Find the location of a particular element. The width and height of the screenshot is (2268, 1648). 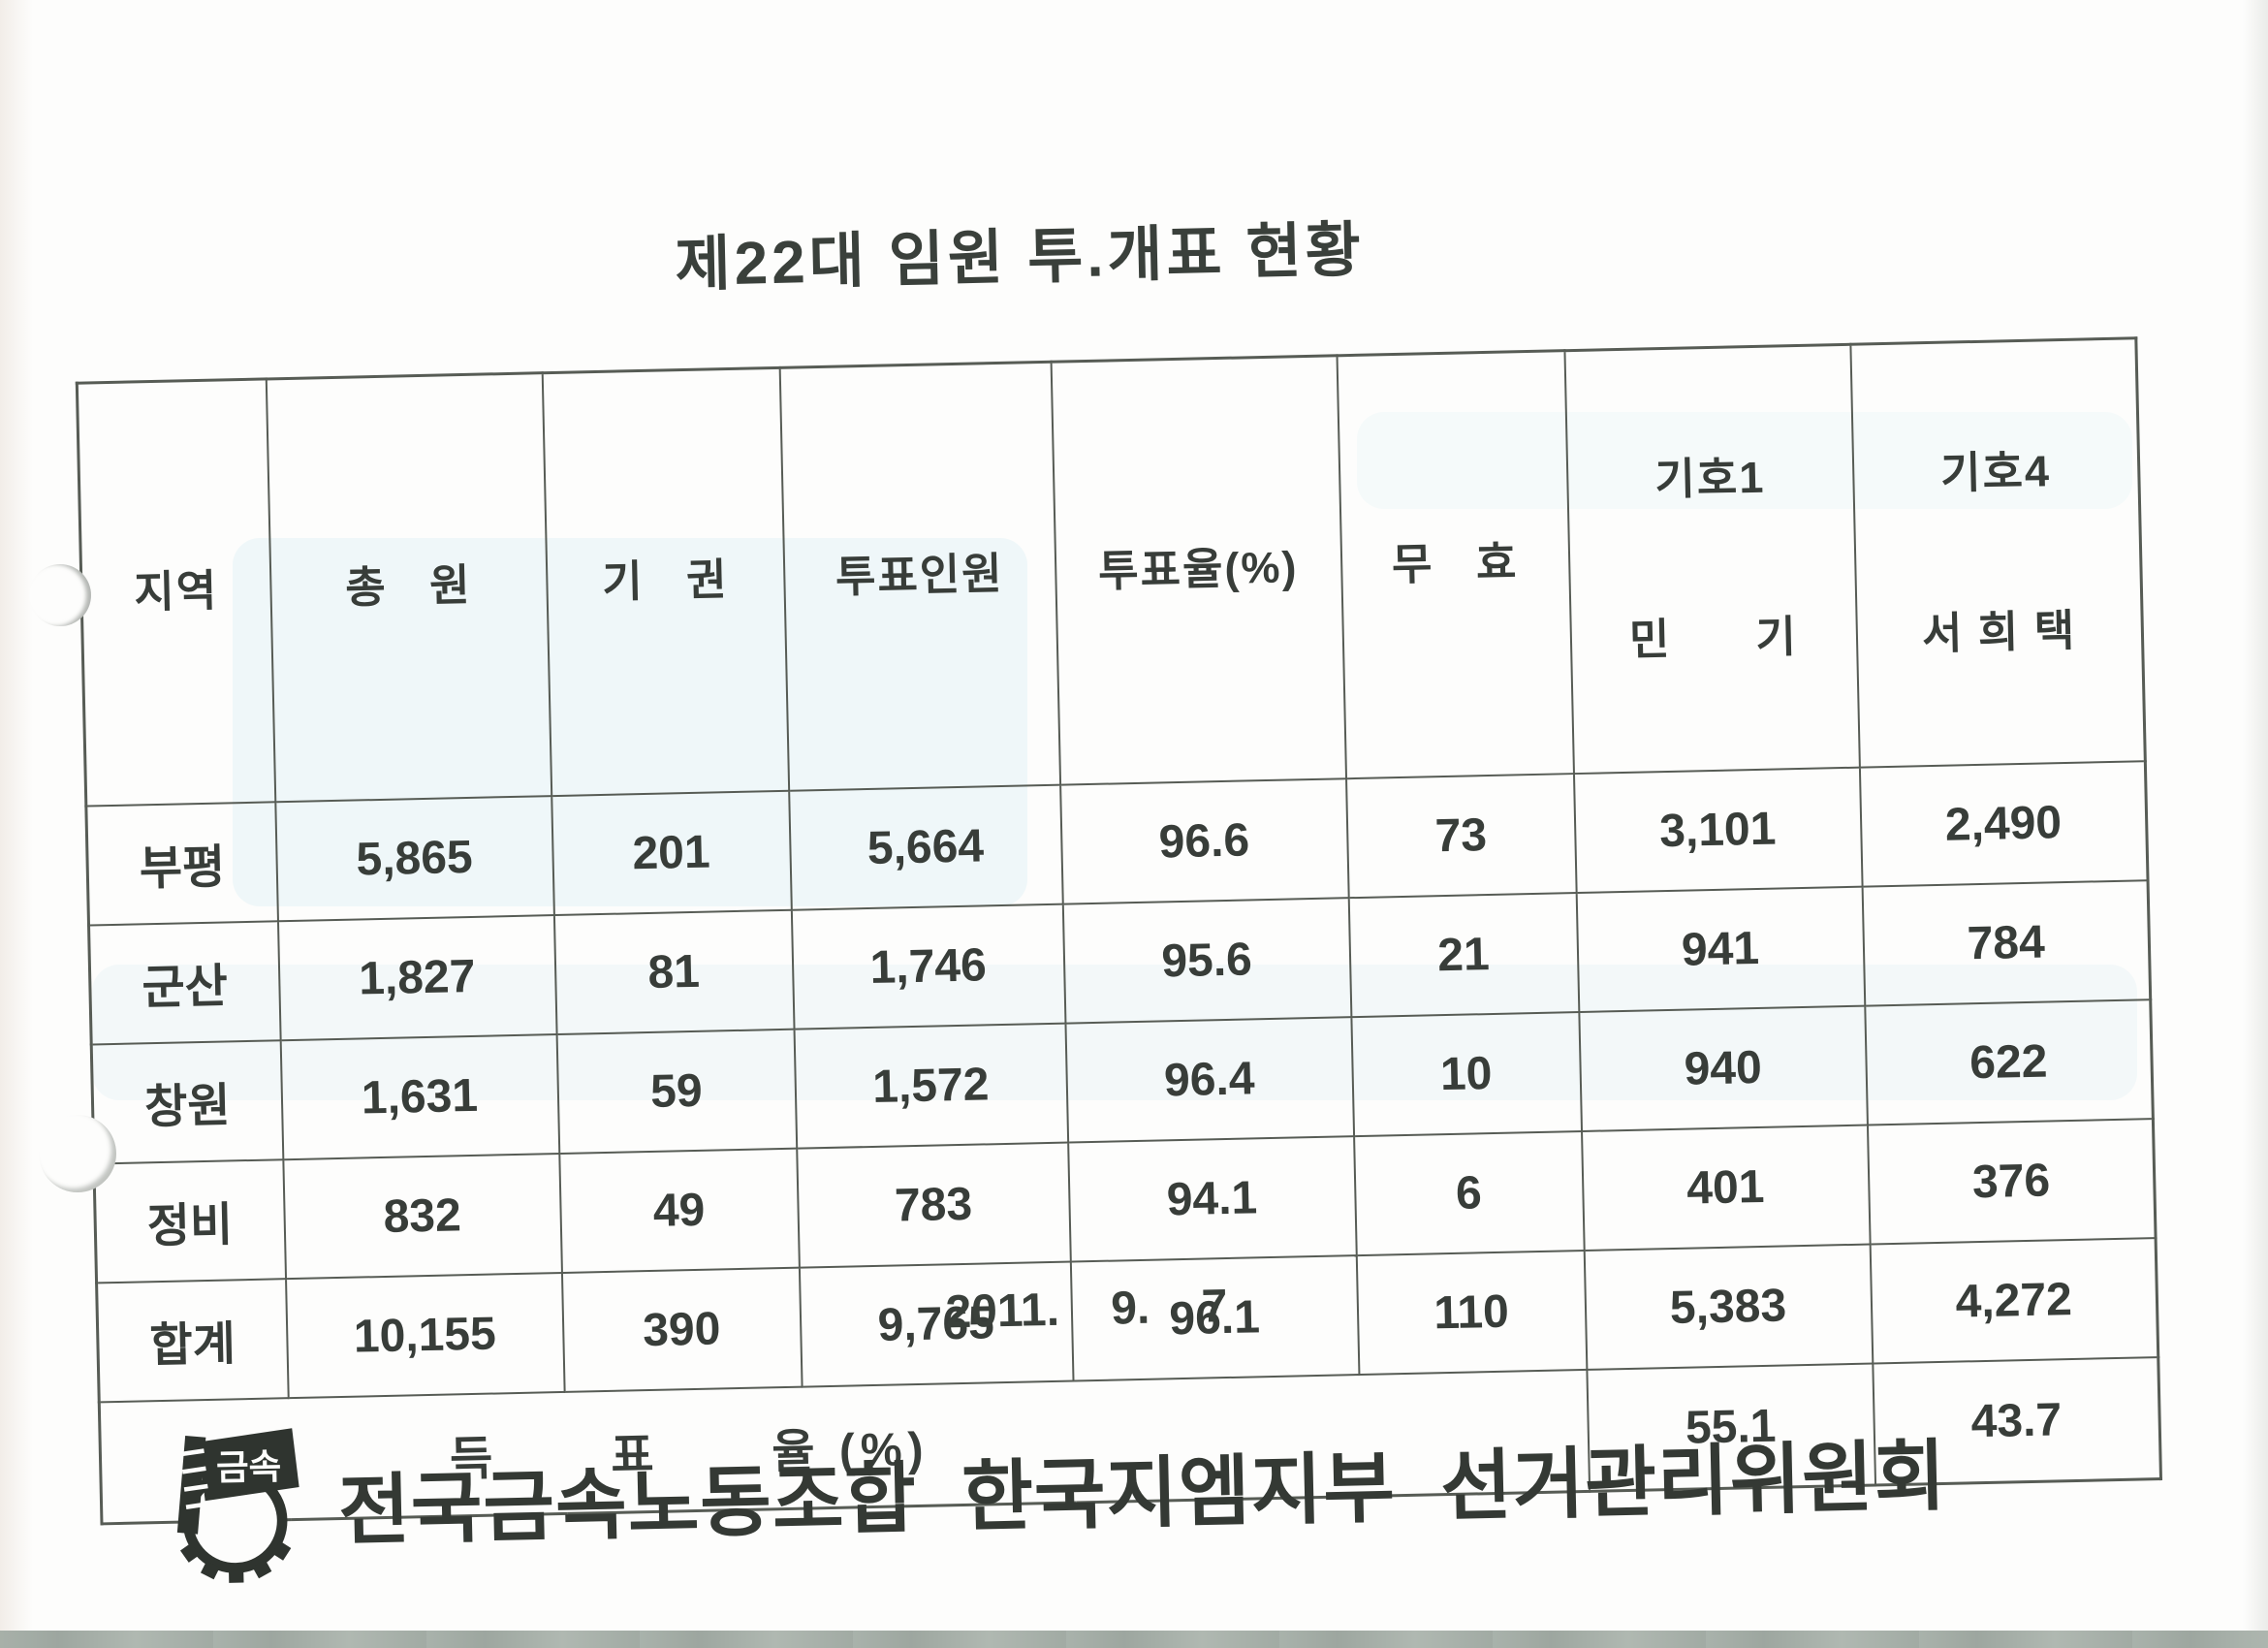

cell-abstention: 201 is located at coordinates (671, 852).